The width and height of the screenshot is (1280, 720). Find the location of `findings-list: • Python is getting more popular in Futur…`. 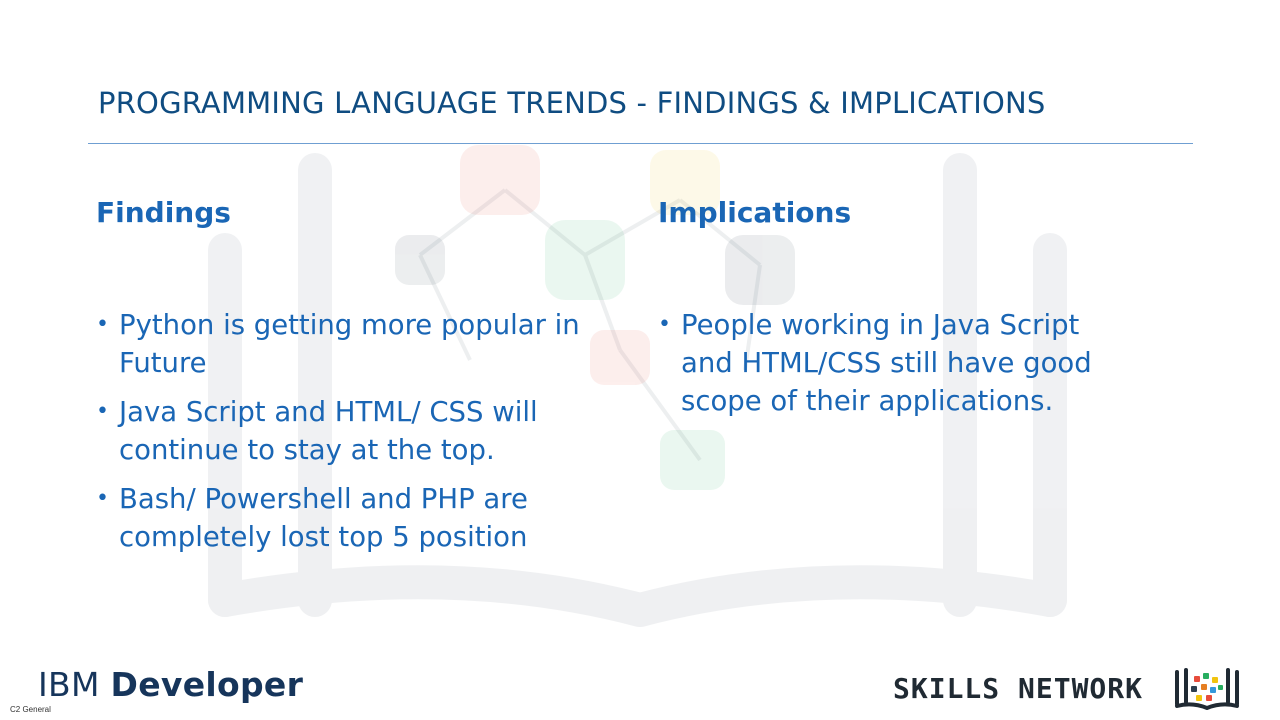

findings-list: • Python is getting more popular in Futur… is located at coordinates (356, 436).